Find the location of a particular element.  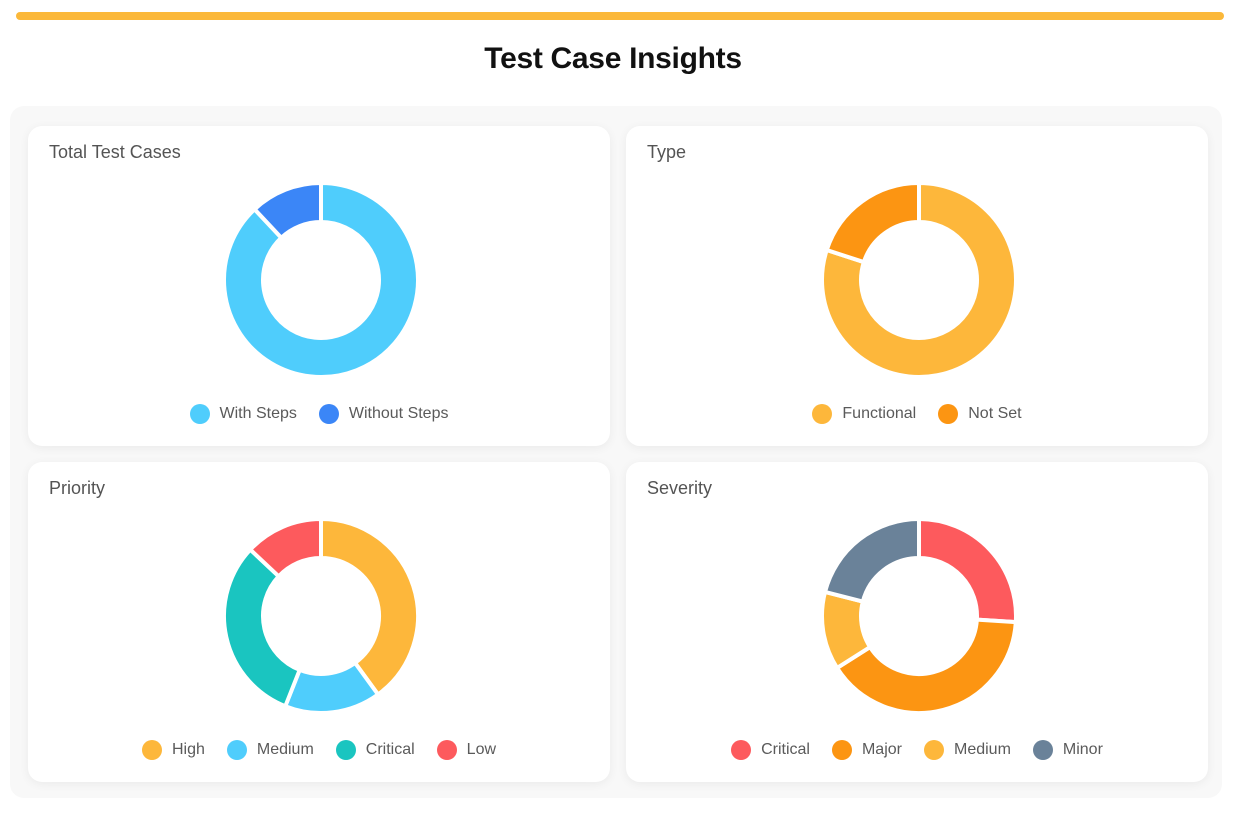

chart-title: Priority is located at coordinates (77, 488).